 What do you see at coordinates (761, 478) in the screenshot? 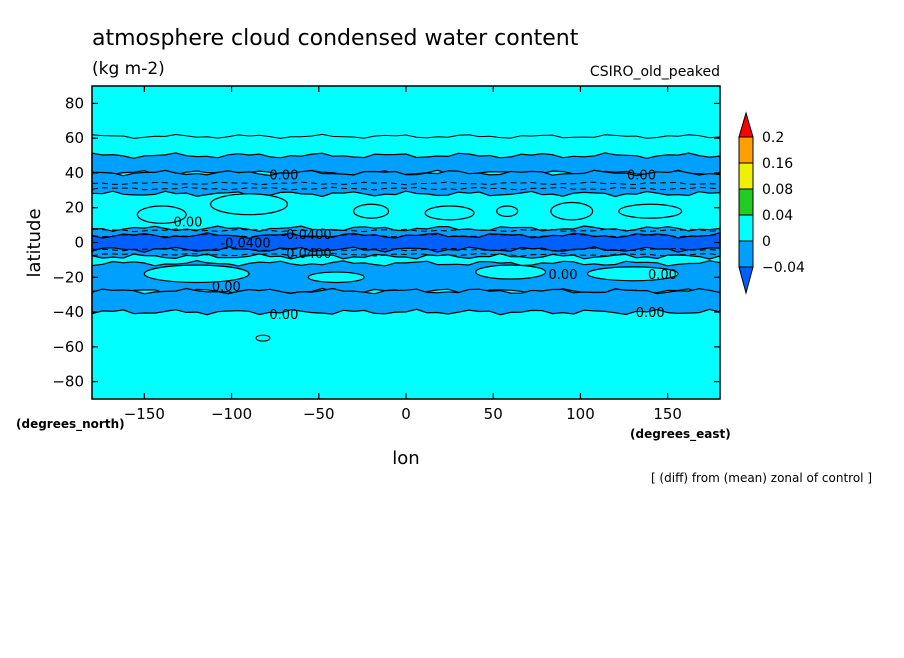
I see `note-label: [ (diff) from (mean) zonal of control ]` at bounding box center [761, 478].